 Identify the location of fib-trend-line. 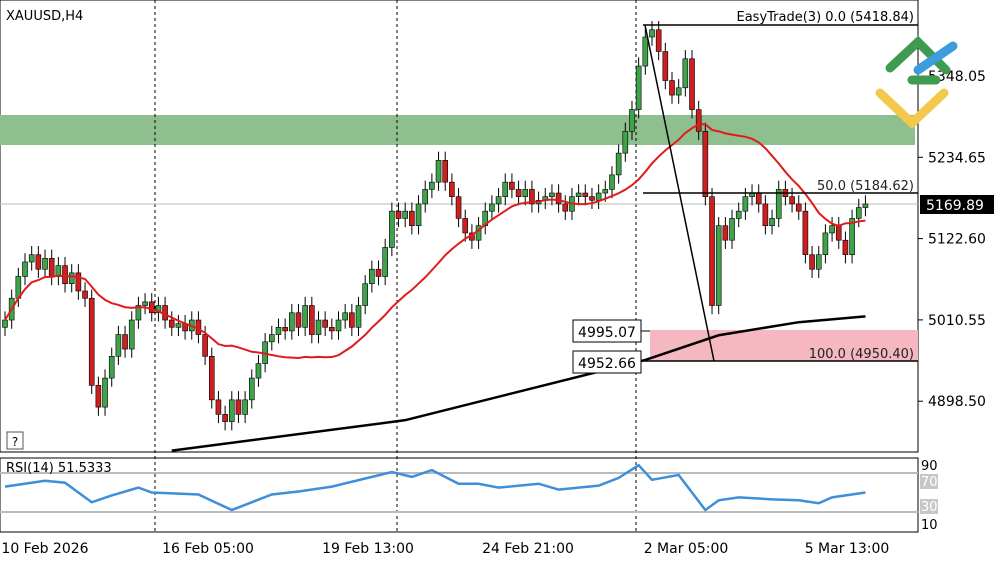
(679, 193).